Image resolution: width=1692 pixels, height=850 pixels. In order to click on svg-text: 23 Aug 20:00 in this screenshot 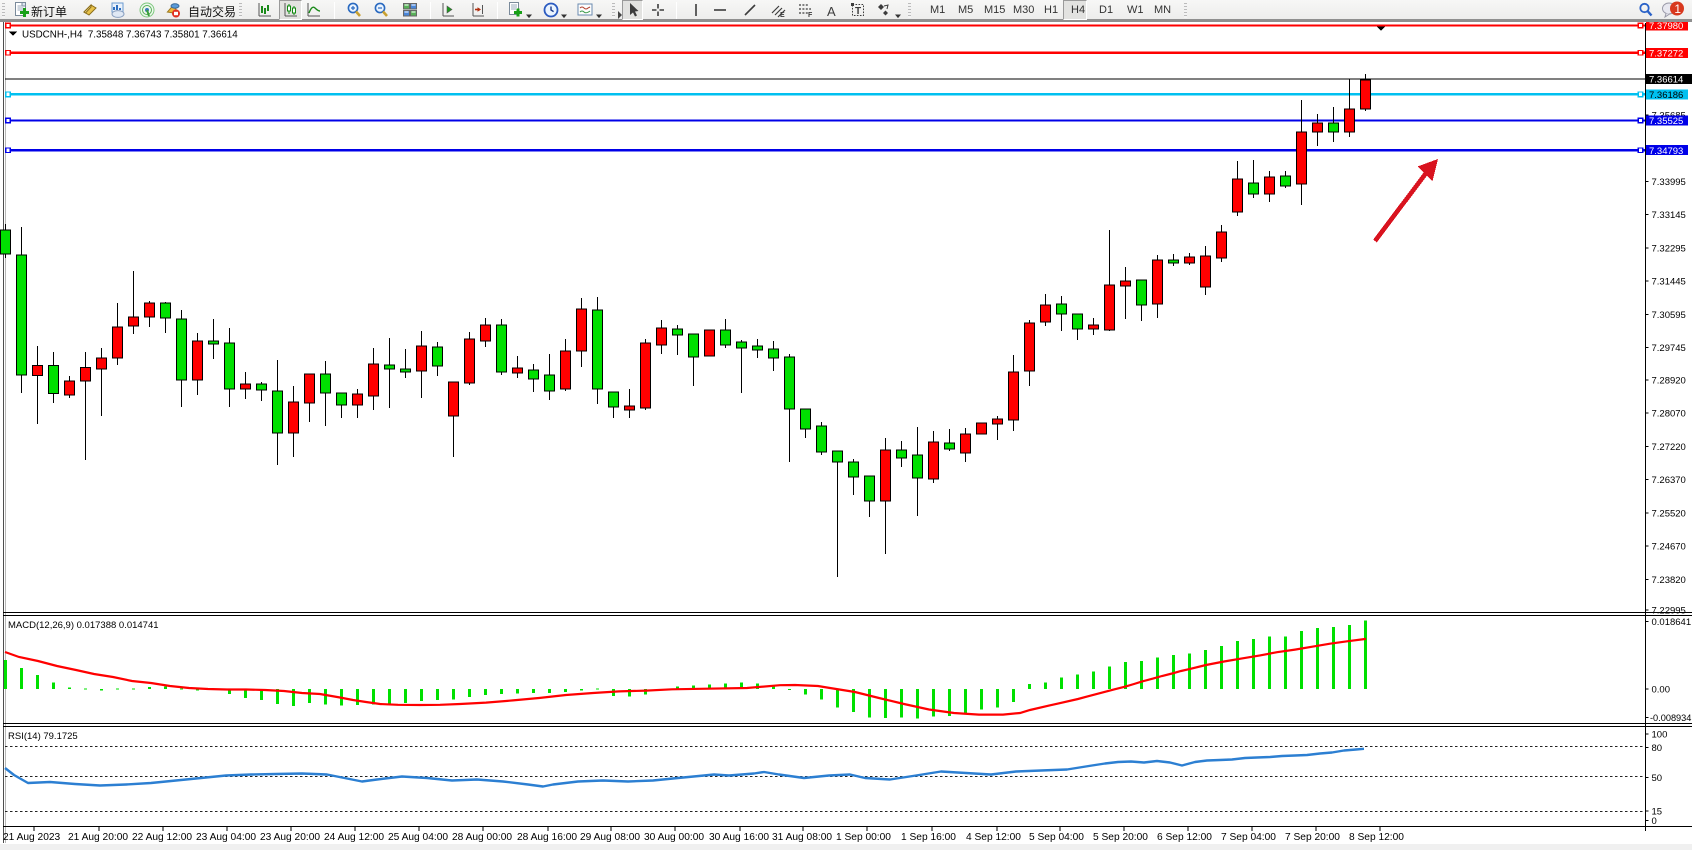, I will do `click(290, 837)`.